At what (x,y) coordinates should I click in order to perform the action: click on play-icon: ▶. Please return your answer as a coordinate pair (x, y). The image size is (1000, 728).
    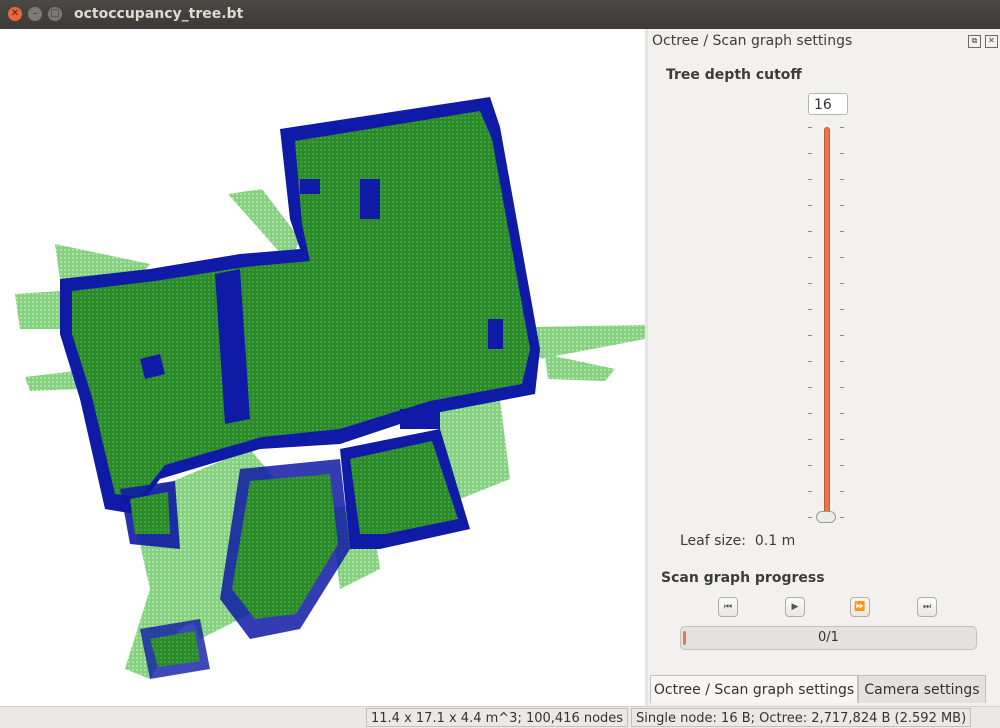
    Looking at the image, I should click on (795, 607).